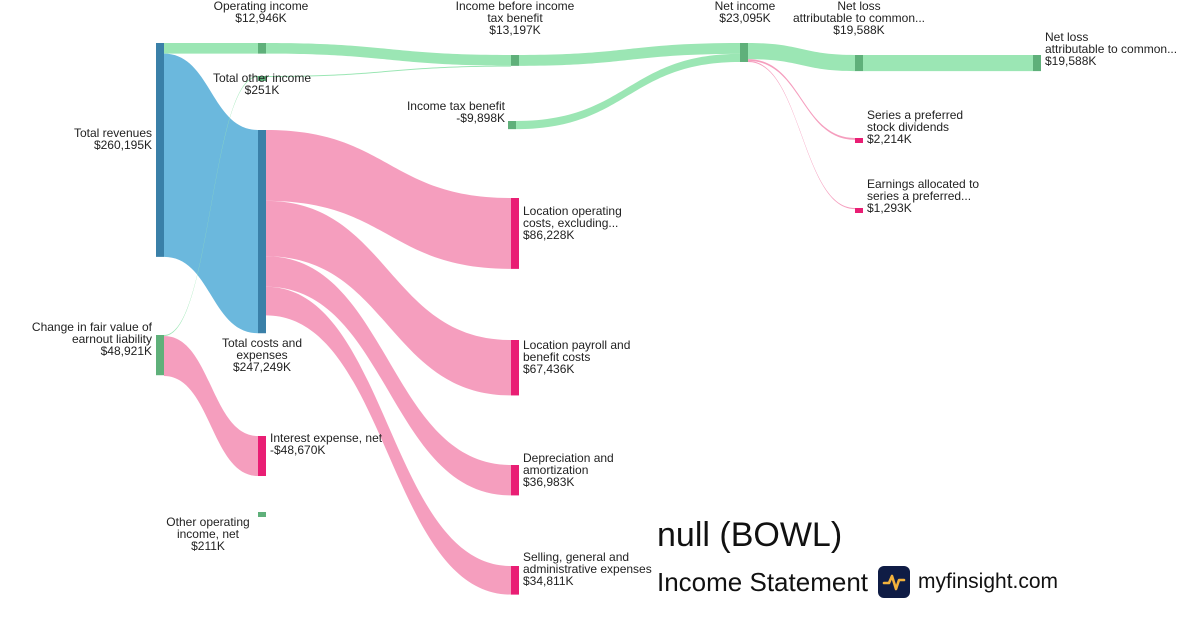 The image size is (1200, 630). What do you see at coordinates (262, 232) in the screenshot?
I see `sankey-node-tce` at bounding box center [262, 232].